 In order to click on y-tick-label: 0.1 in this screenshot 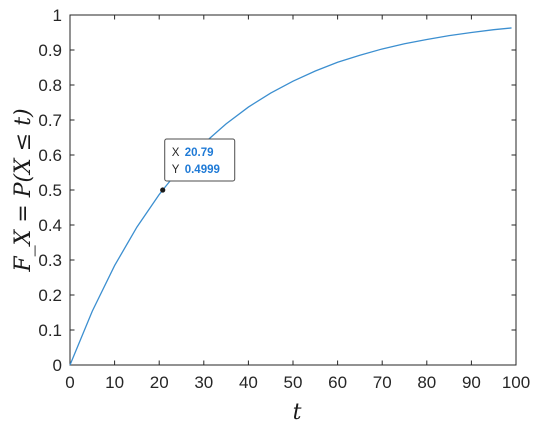, I will do `click(50, 330)`.